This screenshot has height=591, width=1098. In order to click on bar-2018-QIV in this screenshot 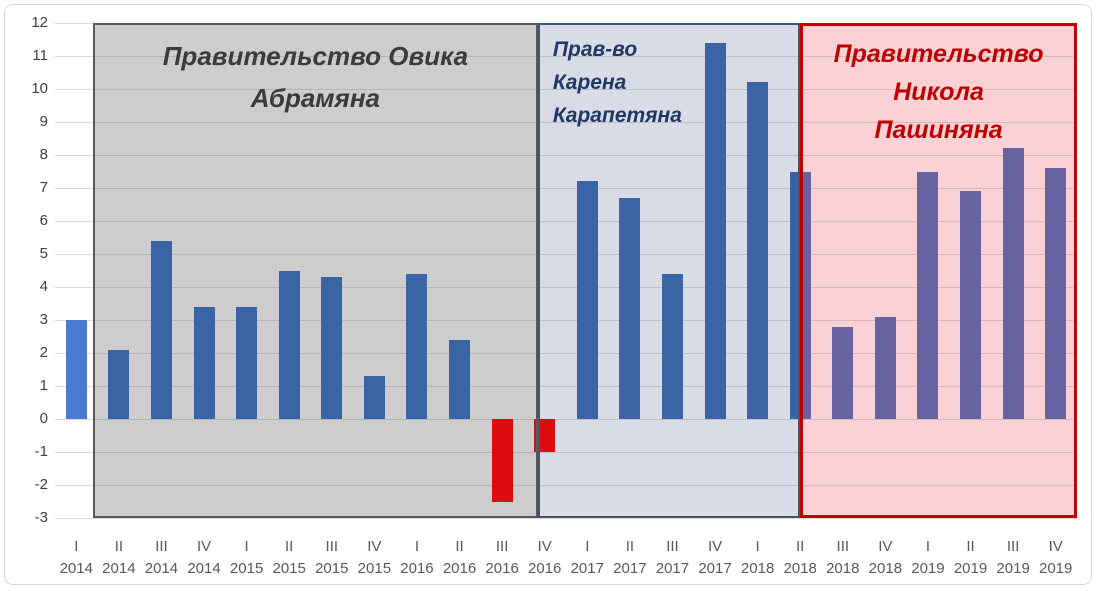, I will do `click(885, 367)`.